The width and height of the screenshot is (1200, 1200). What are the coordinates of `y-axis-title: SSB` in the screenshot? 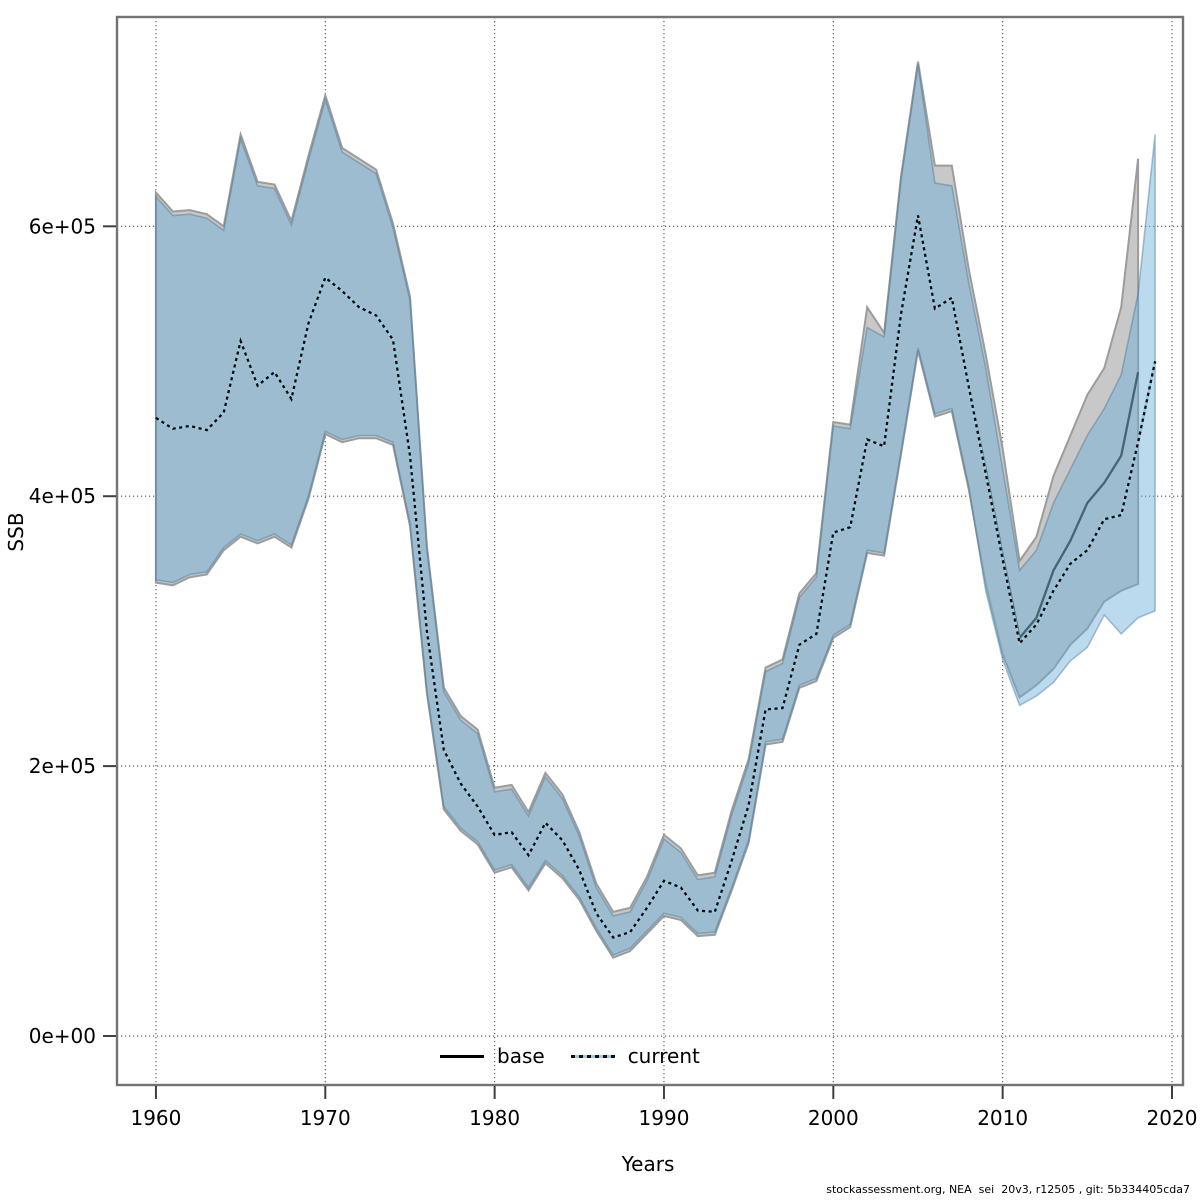 It's located at (16, 532).